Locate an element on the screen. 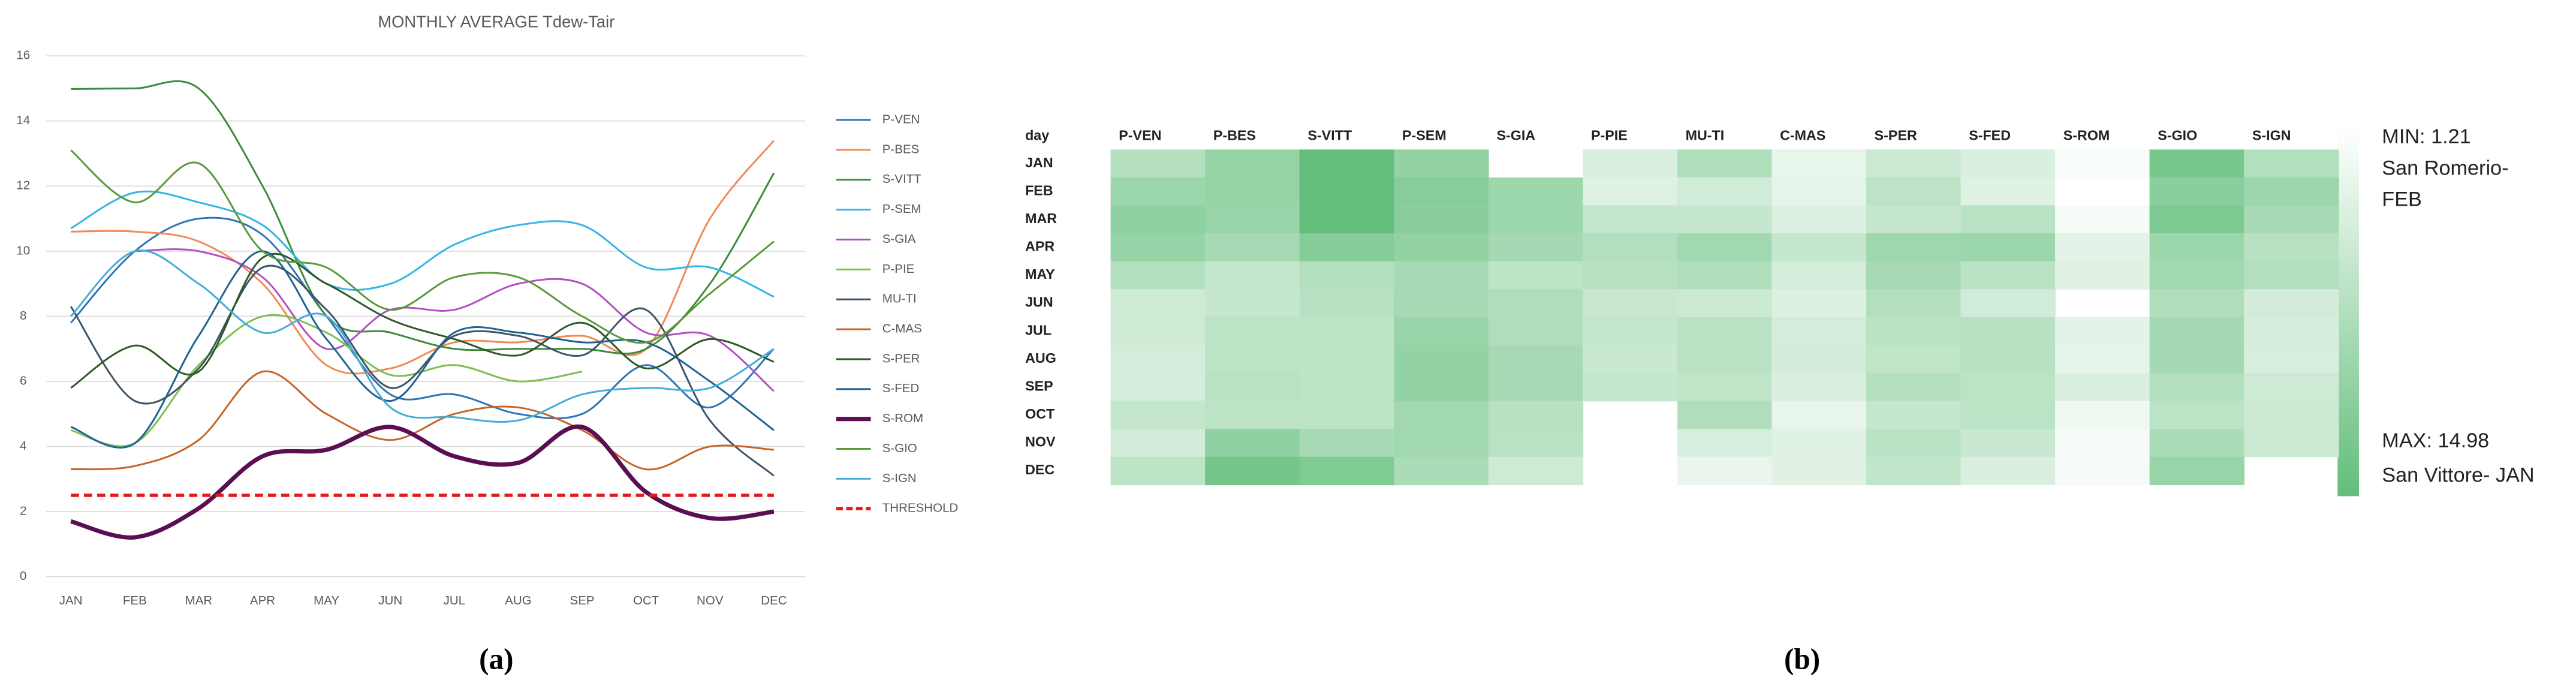  row-label: APR is located at coordinates (1039, 246).